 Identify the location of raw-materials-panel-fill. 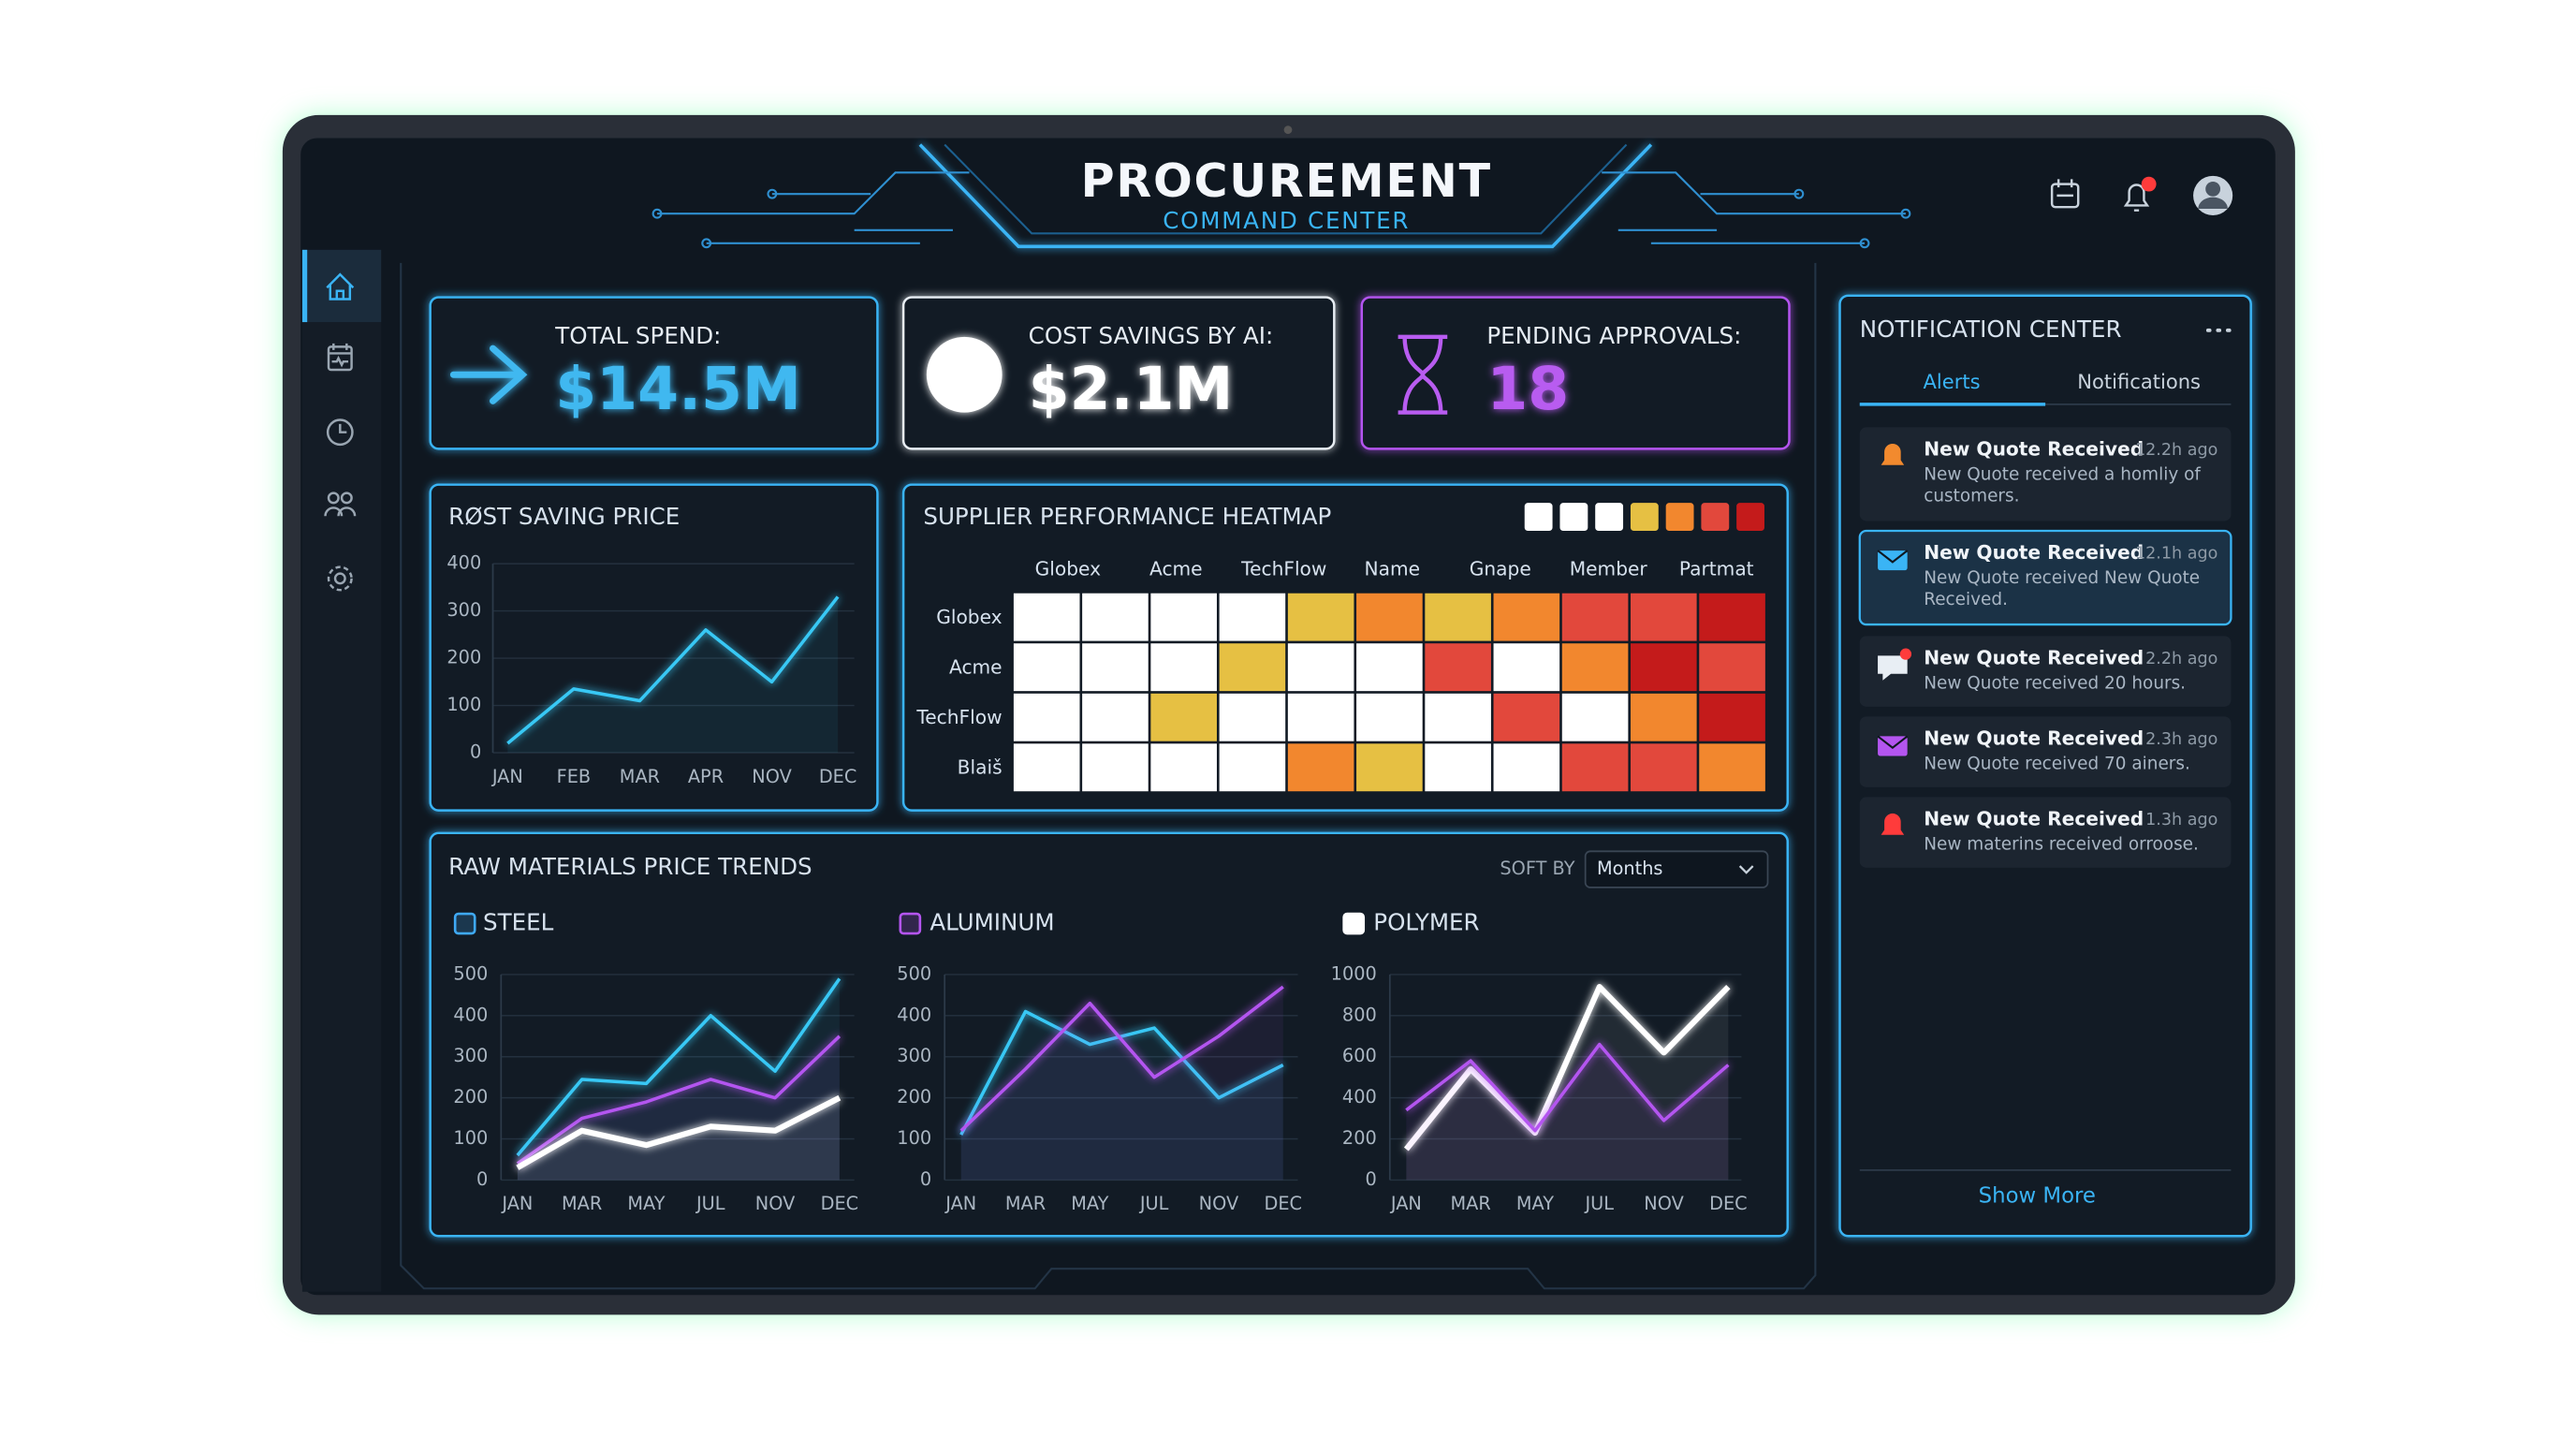
(1109, 1034).